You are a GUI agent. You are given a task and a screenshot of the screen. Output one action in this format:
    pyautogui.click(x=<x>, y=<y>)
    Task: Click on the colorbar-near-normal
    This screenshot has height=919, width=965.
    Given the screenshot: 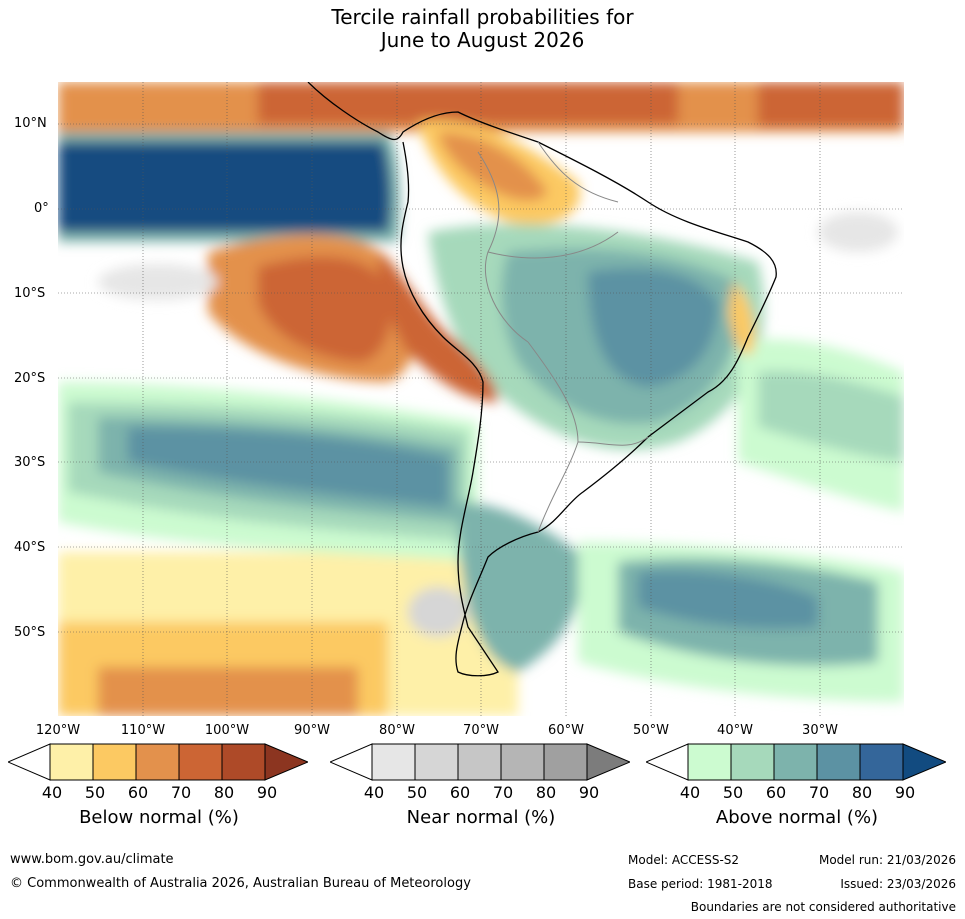 What is the action you would take?
    pyautogui.click(x=480, y=762)
    